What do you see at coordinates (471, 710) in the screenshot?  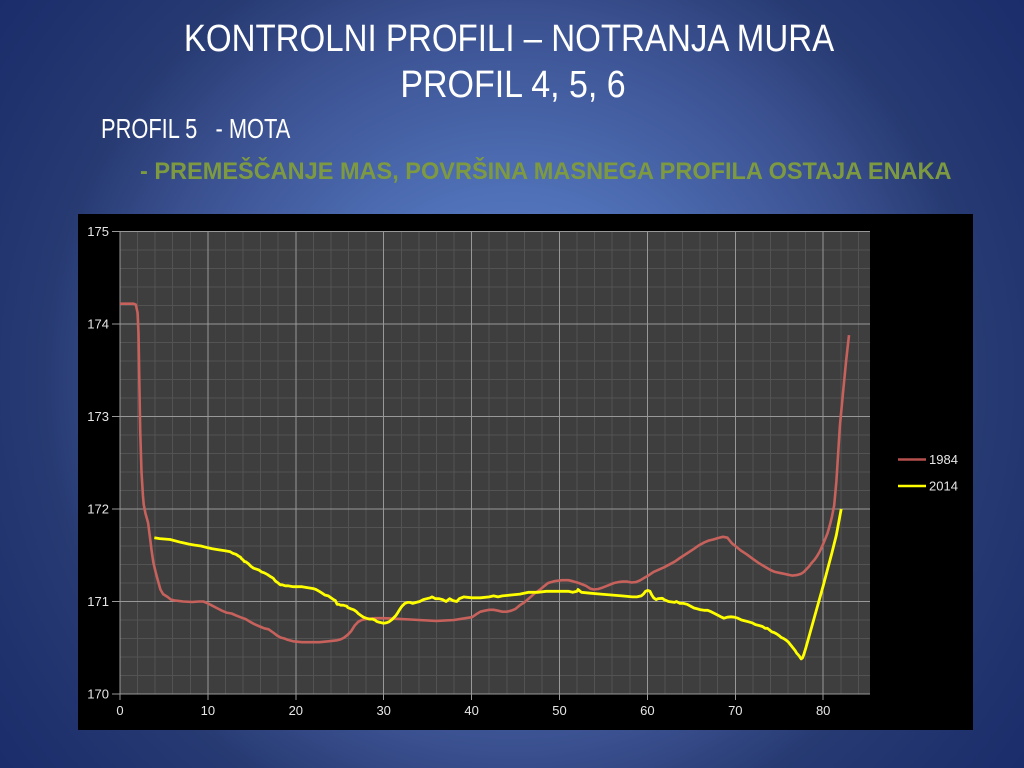 I see `svg-text: 40` at bounding box center [471, 710].